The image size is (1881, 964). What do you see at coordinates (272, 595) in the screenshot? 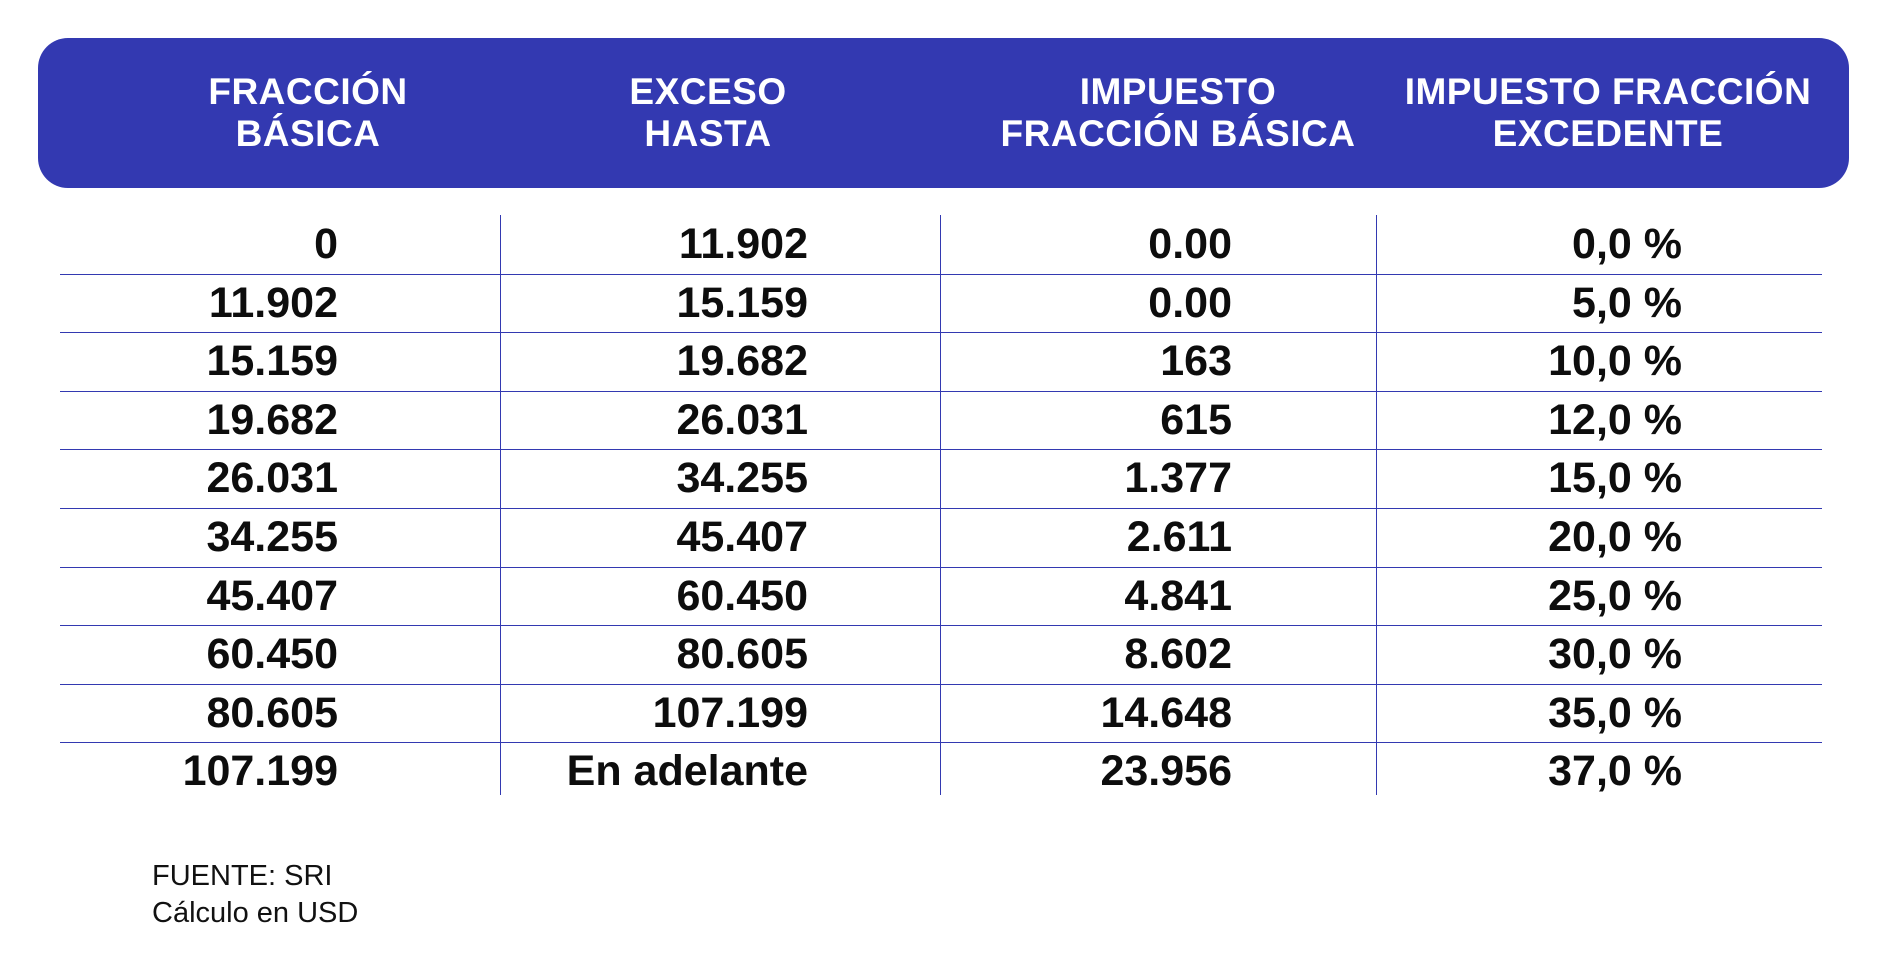
I see `table-cell-fraccion-basica: 45.407` at bounding box center [272, 595].